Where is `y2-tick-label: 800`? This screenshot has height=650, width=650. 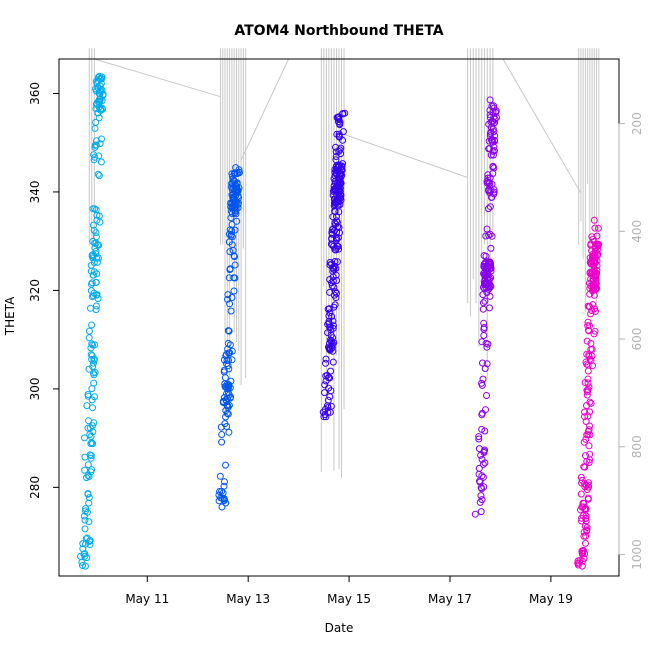 y2-tick-label: 800 is located at coordinates (637, 446).